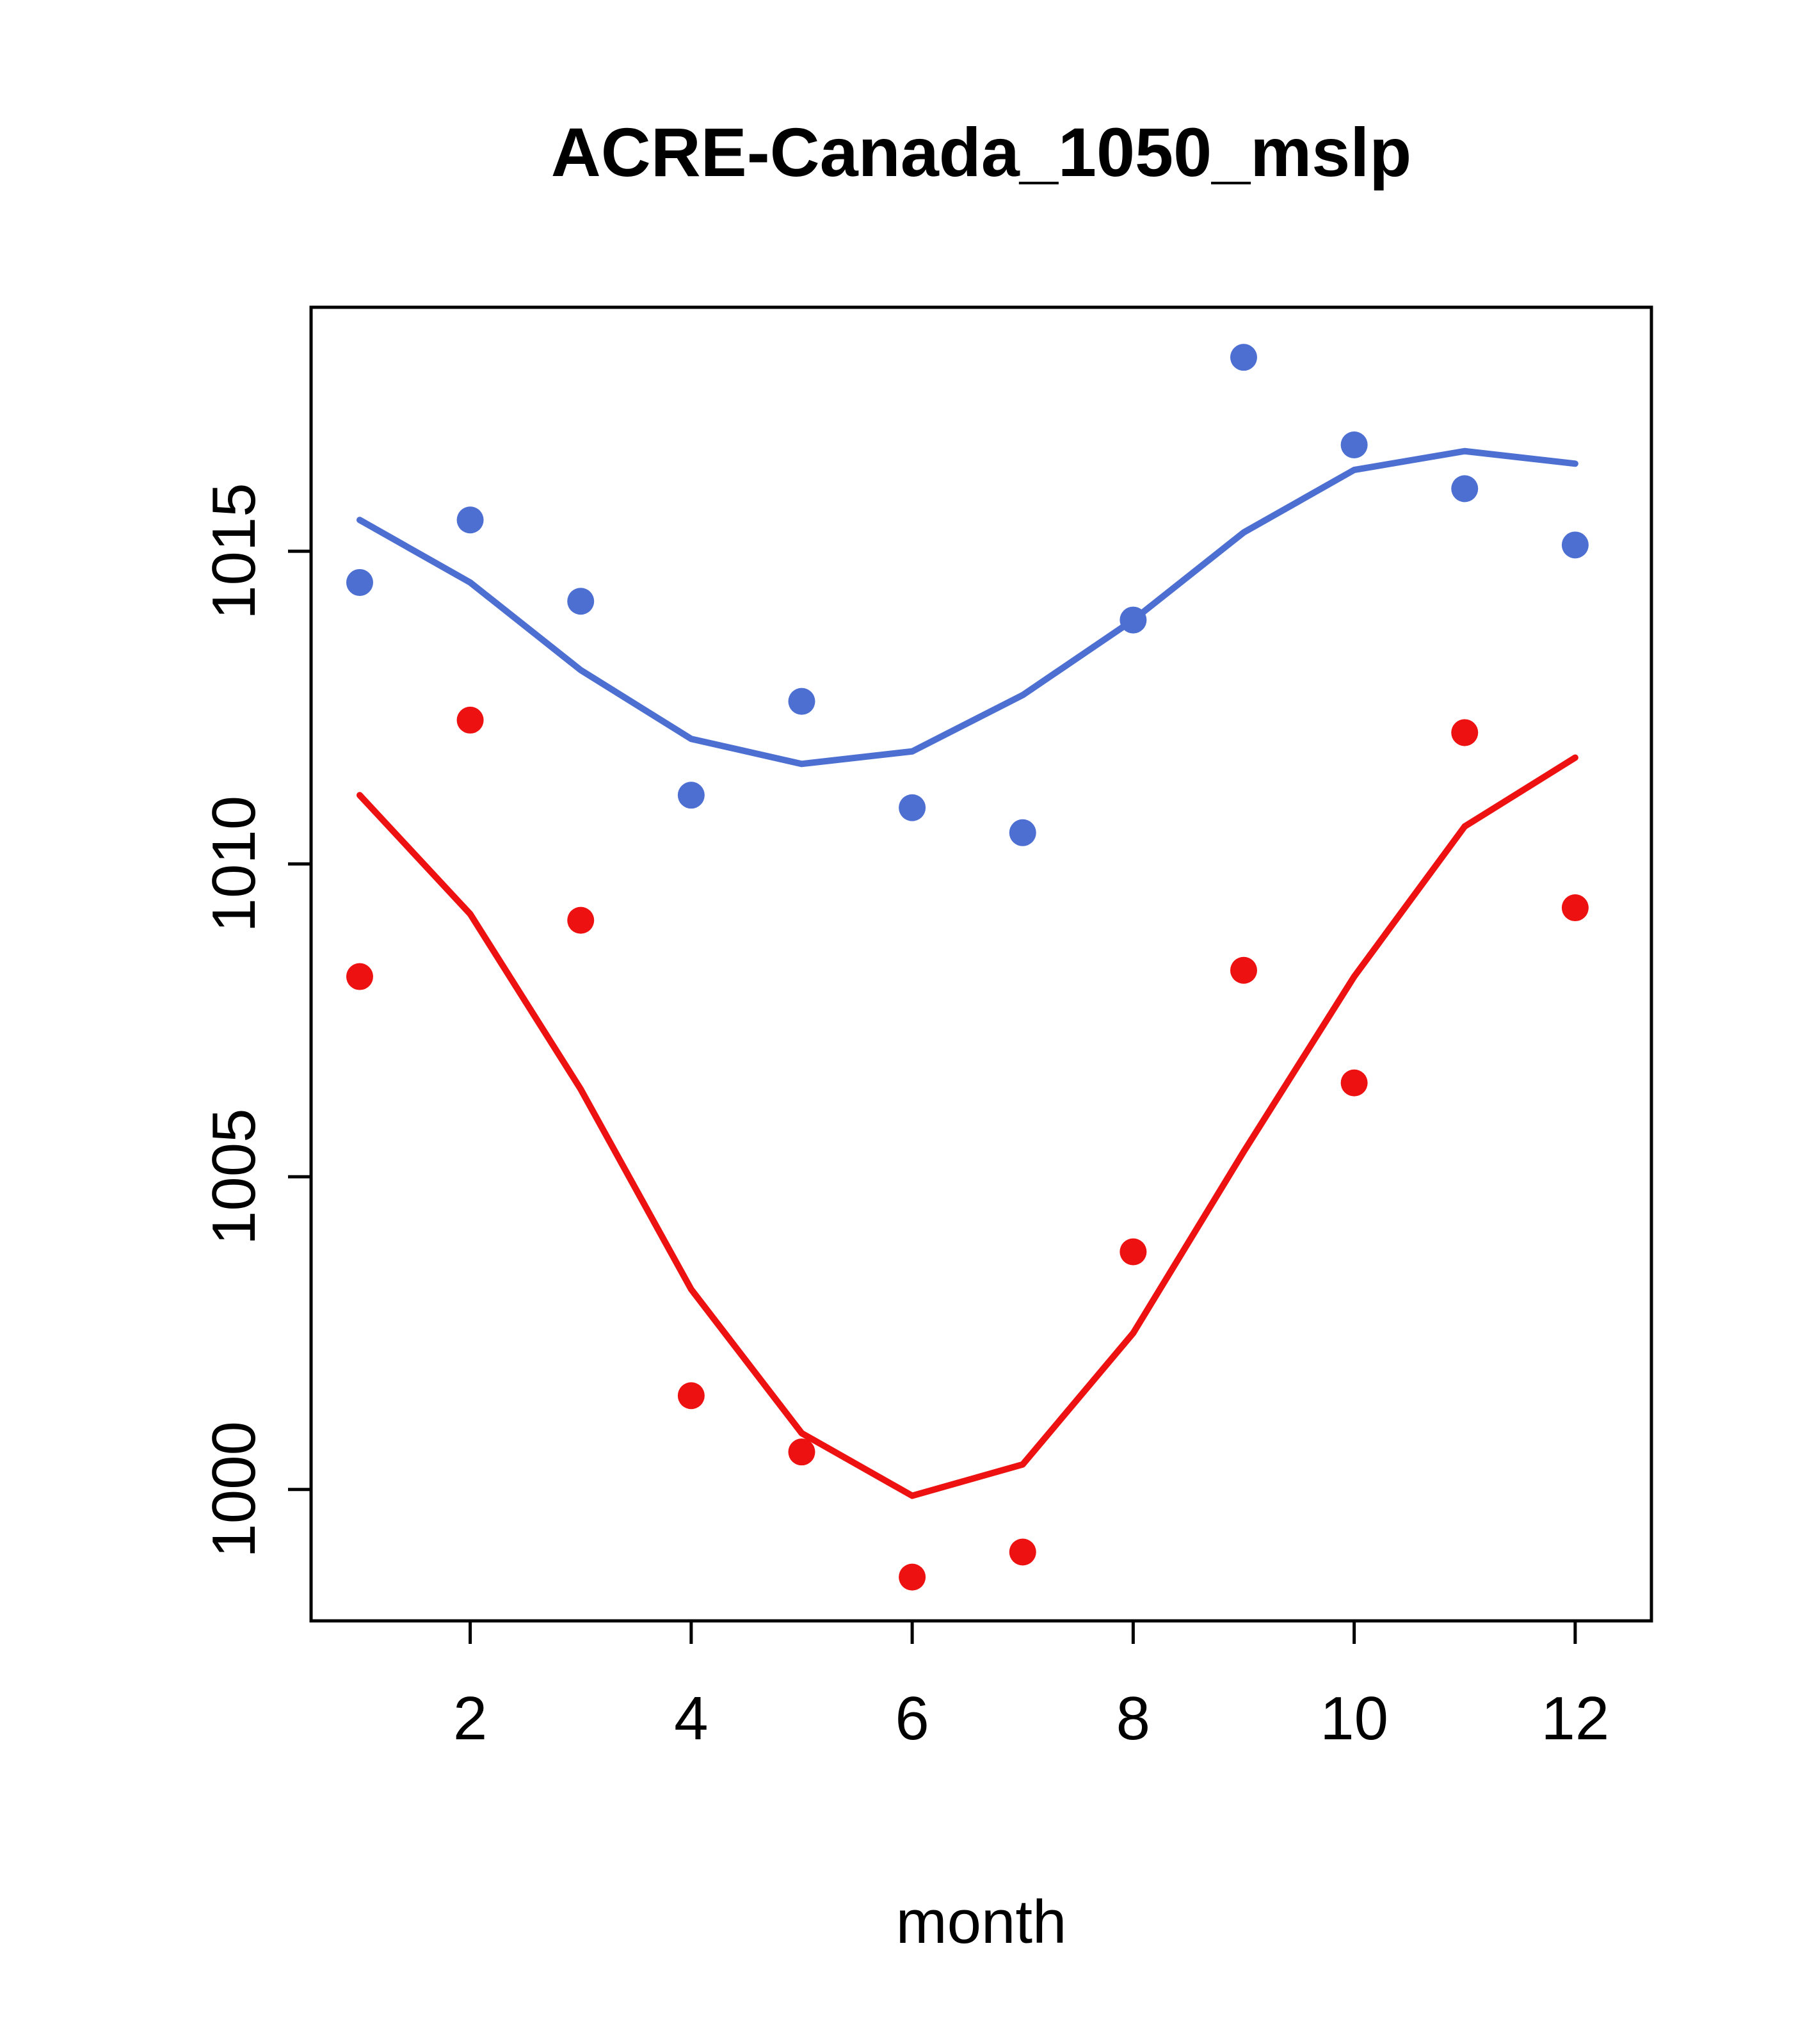 The height and width of the screenshot is (2044, 1814). What do you see at coordinates (981, 1922) in the screenshot?
I see `x-axis-label: month` at bounding box center [981, 1922].